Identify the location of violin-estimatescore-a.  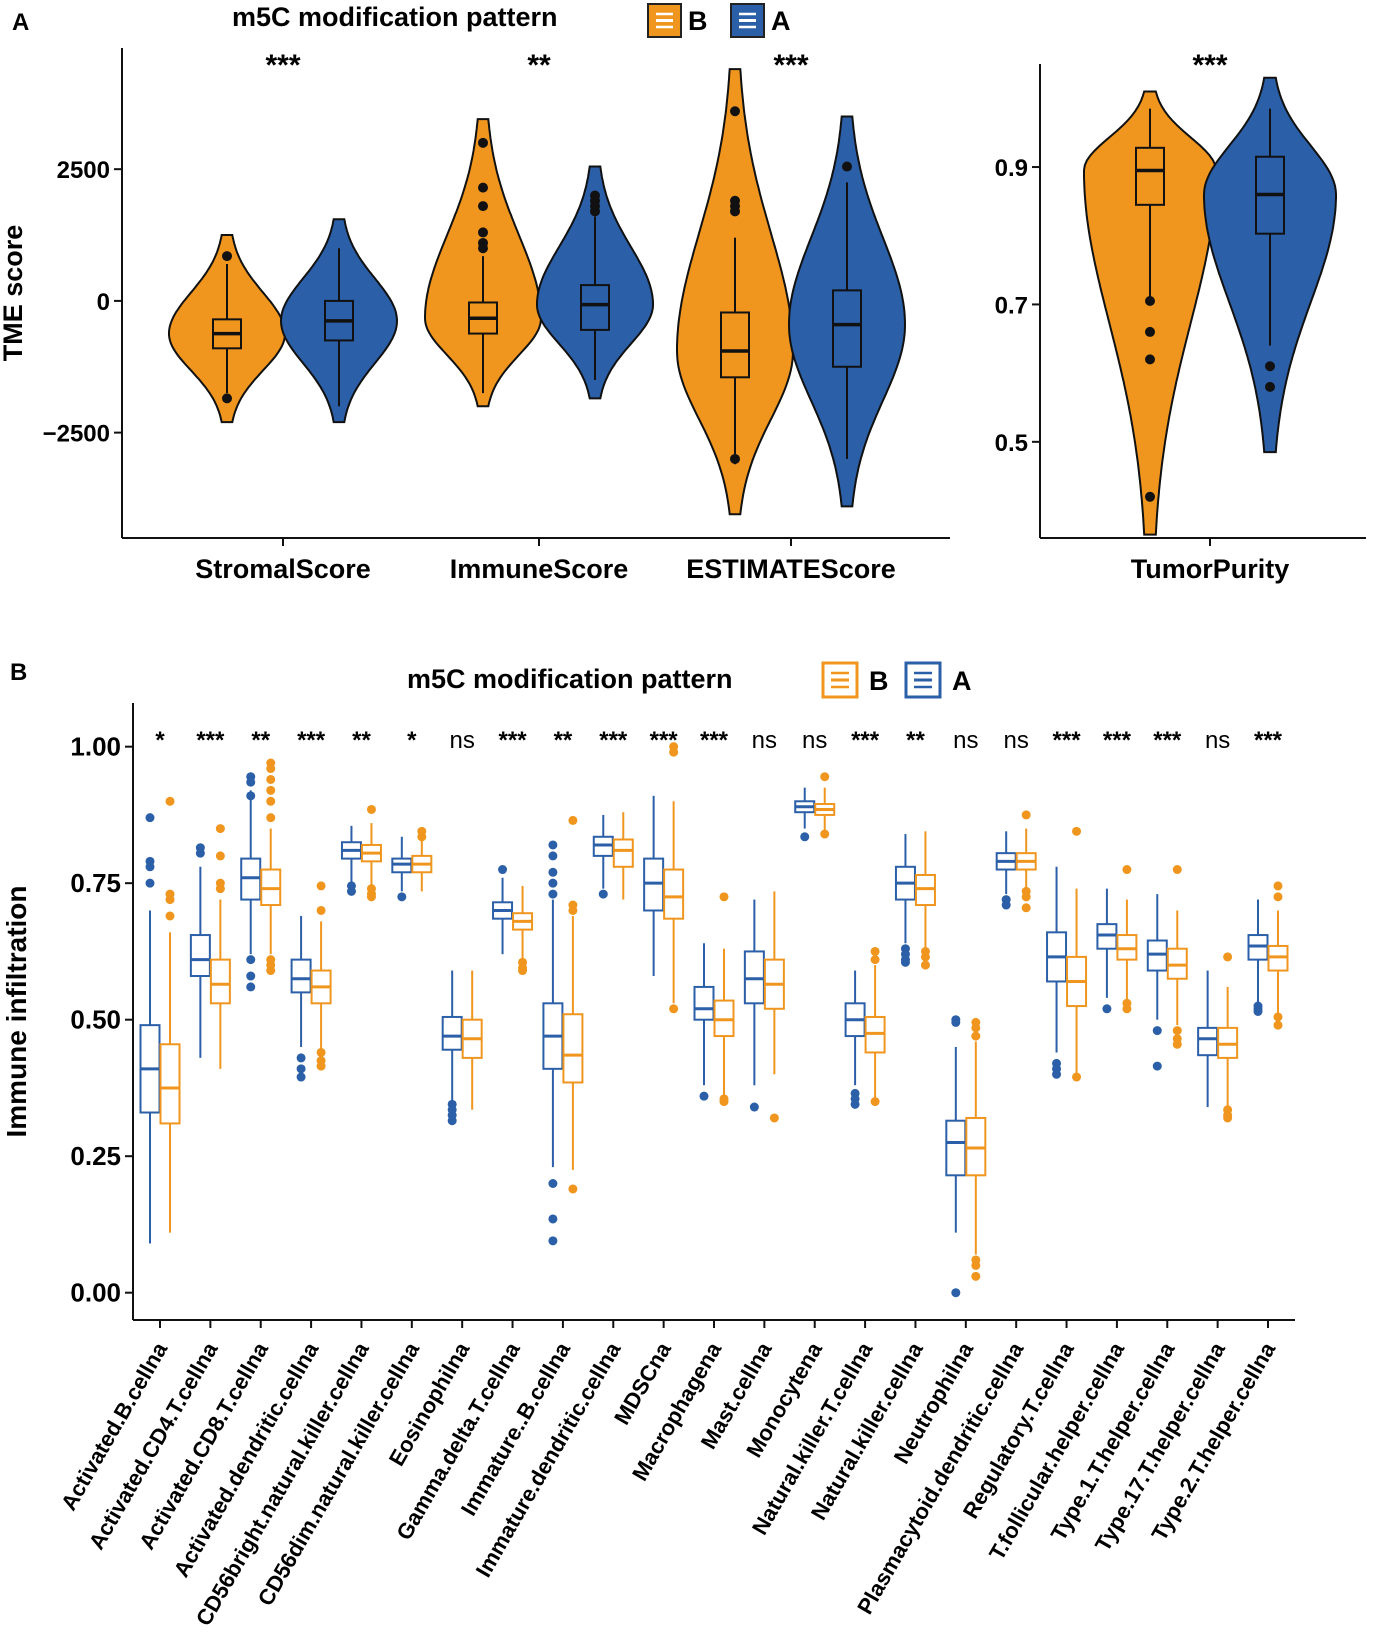
(847, 311).